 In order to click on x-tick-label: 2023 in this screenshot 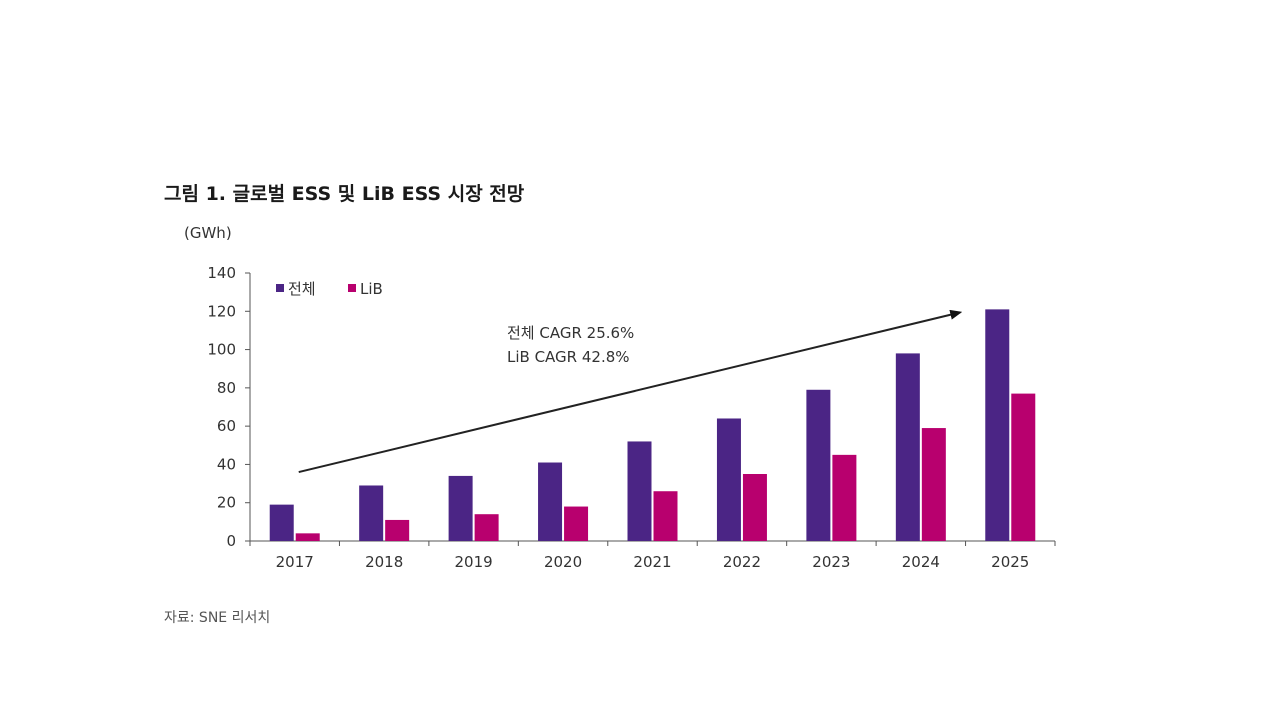, I will do `click(831, 562)`.